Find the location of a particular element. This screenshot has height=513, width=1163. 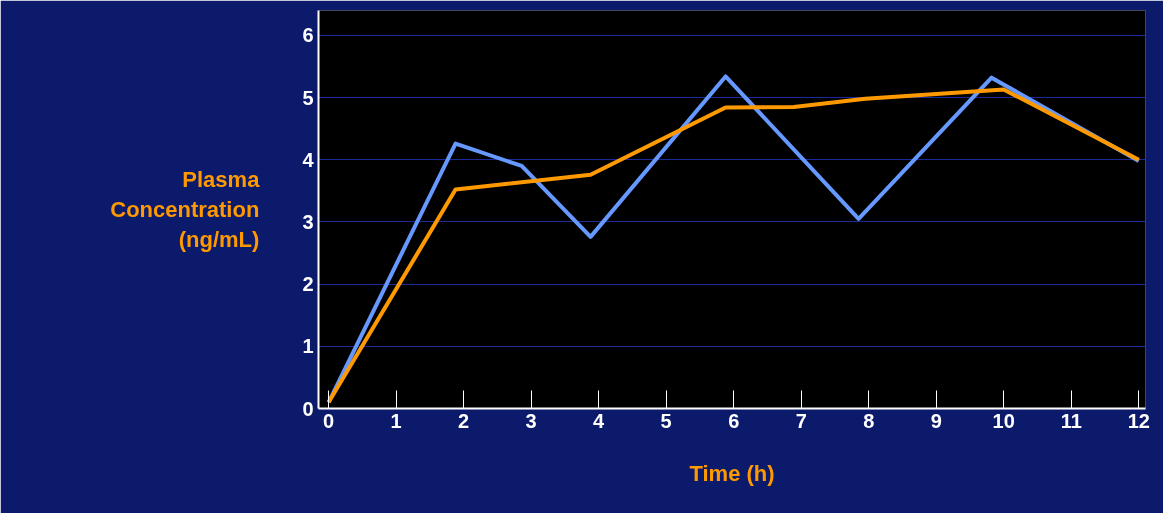

y-tick-label: 2 is located at coordinates (308, 284).